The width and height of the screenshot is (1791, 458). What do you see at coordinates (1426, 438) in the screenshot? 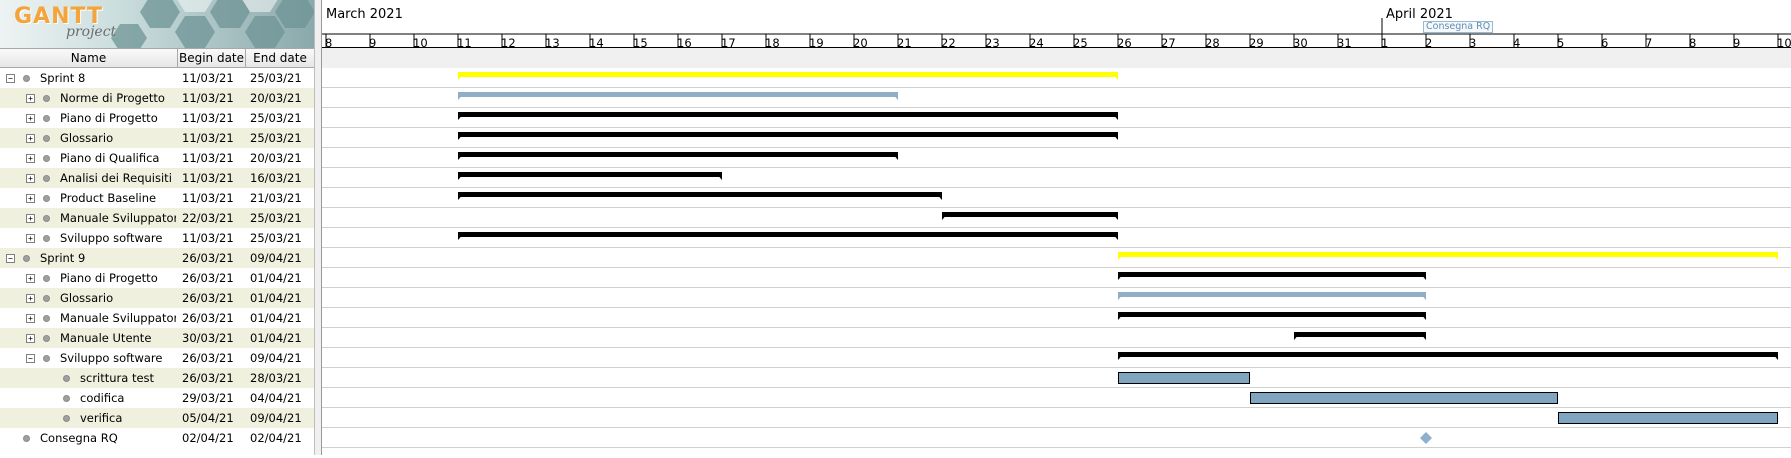
I see `milestone-diamond` at bounding box center [1426, 438].